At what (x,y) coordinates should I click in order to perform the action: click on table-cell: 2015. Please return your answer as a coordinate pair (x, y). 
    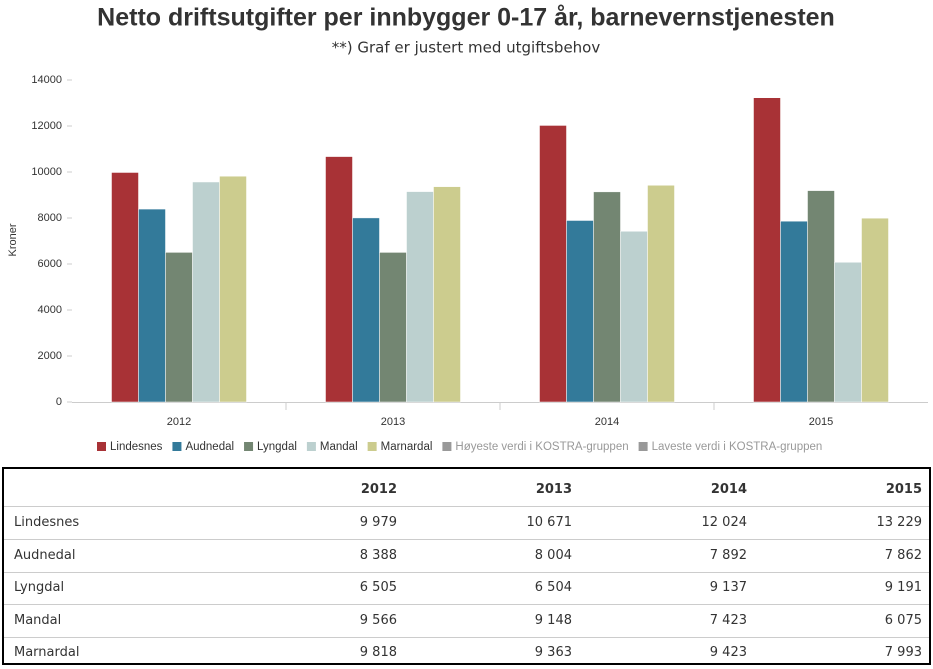
    Looking at the image, I should click on (903, 489).